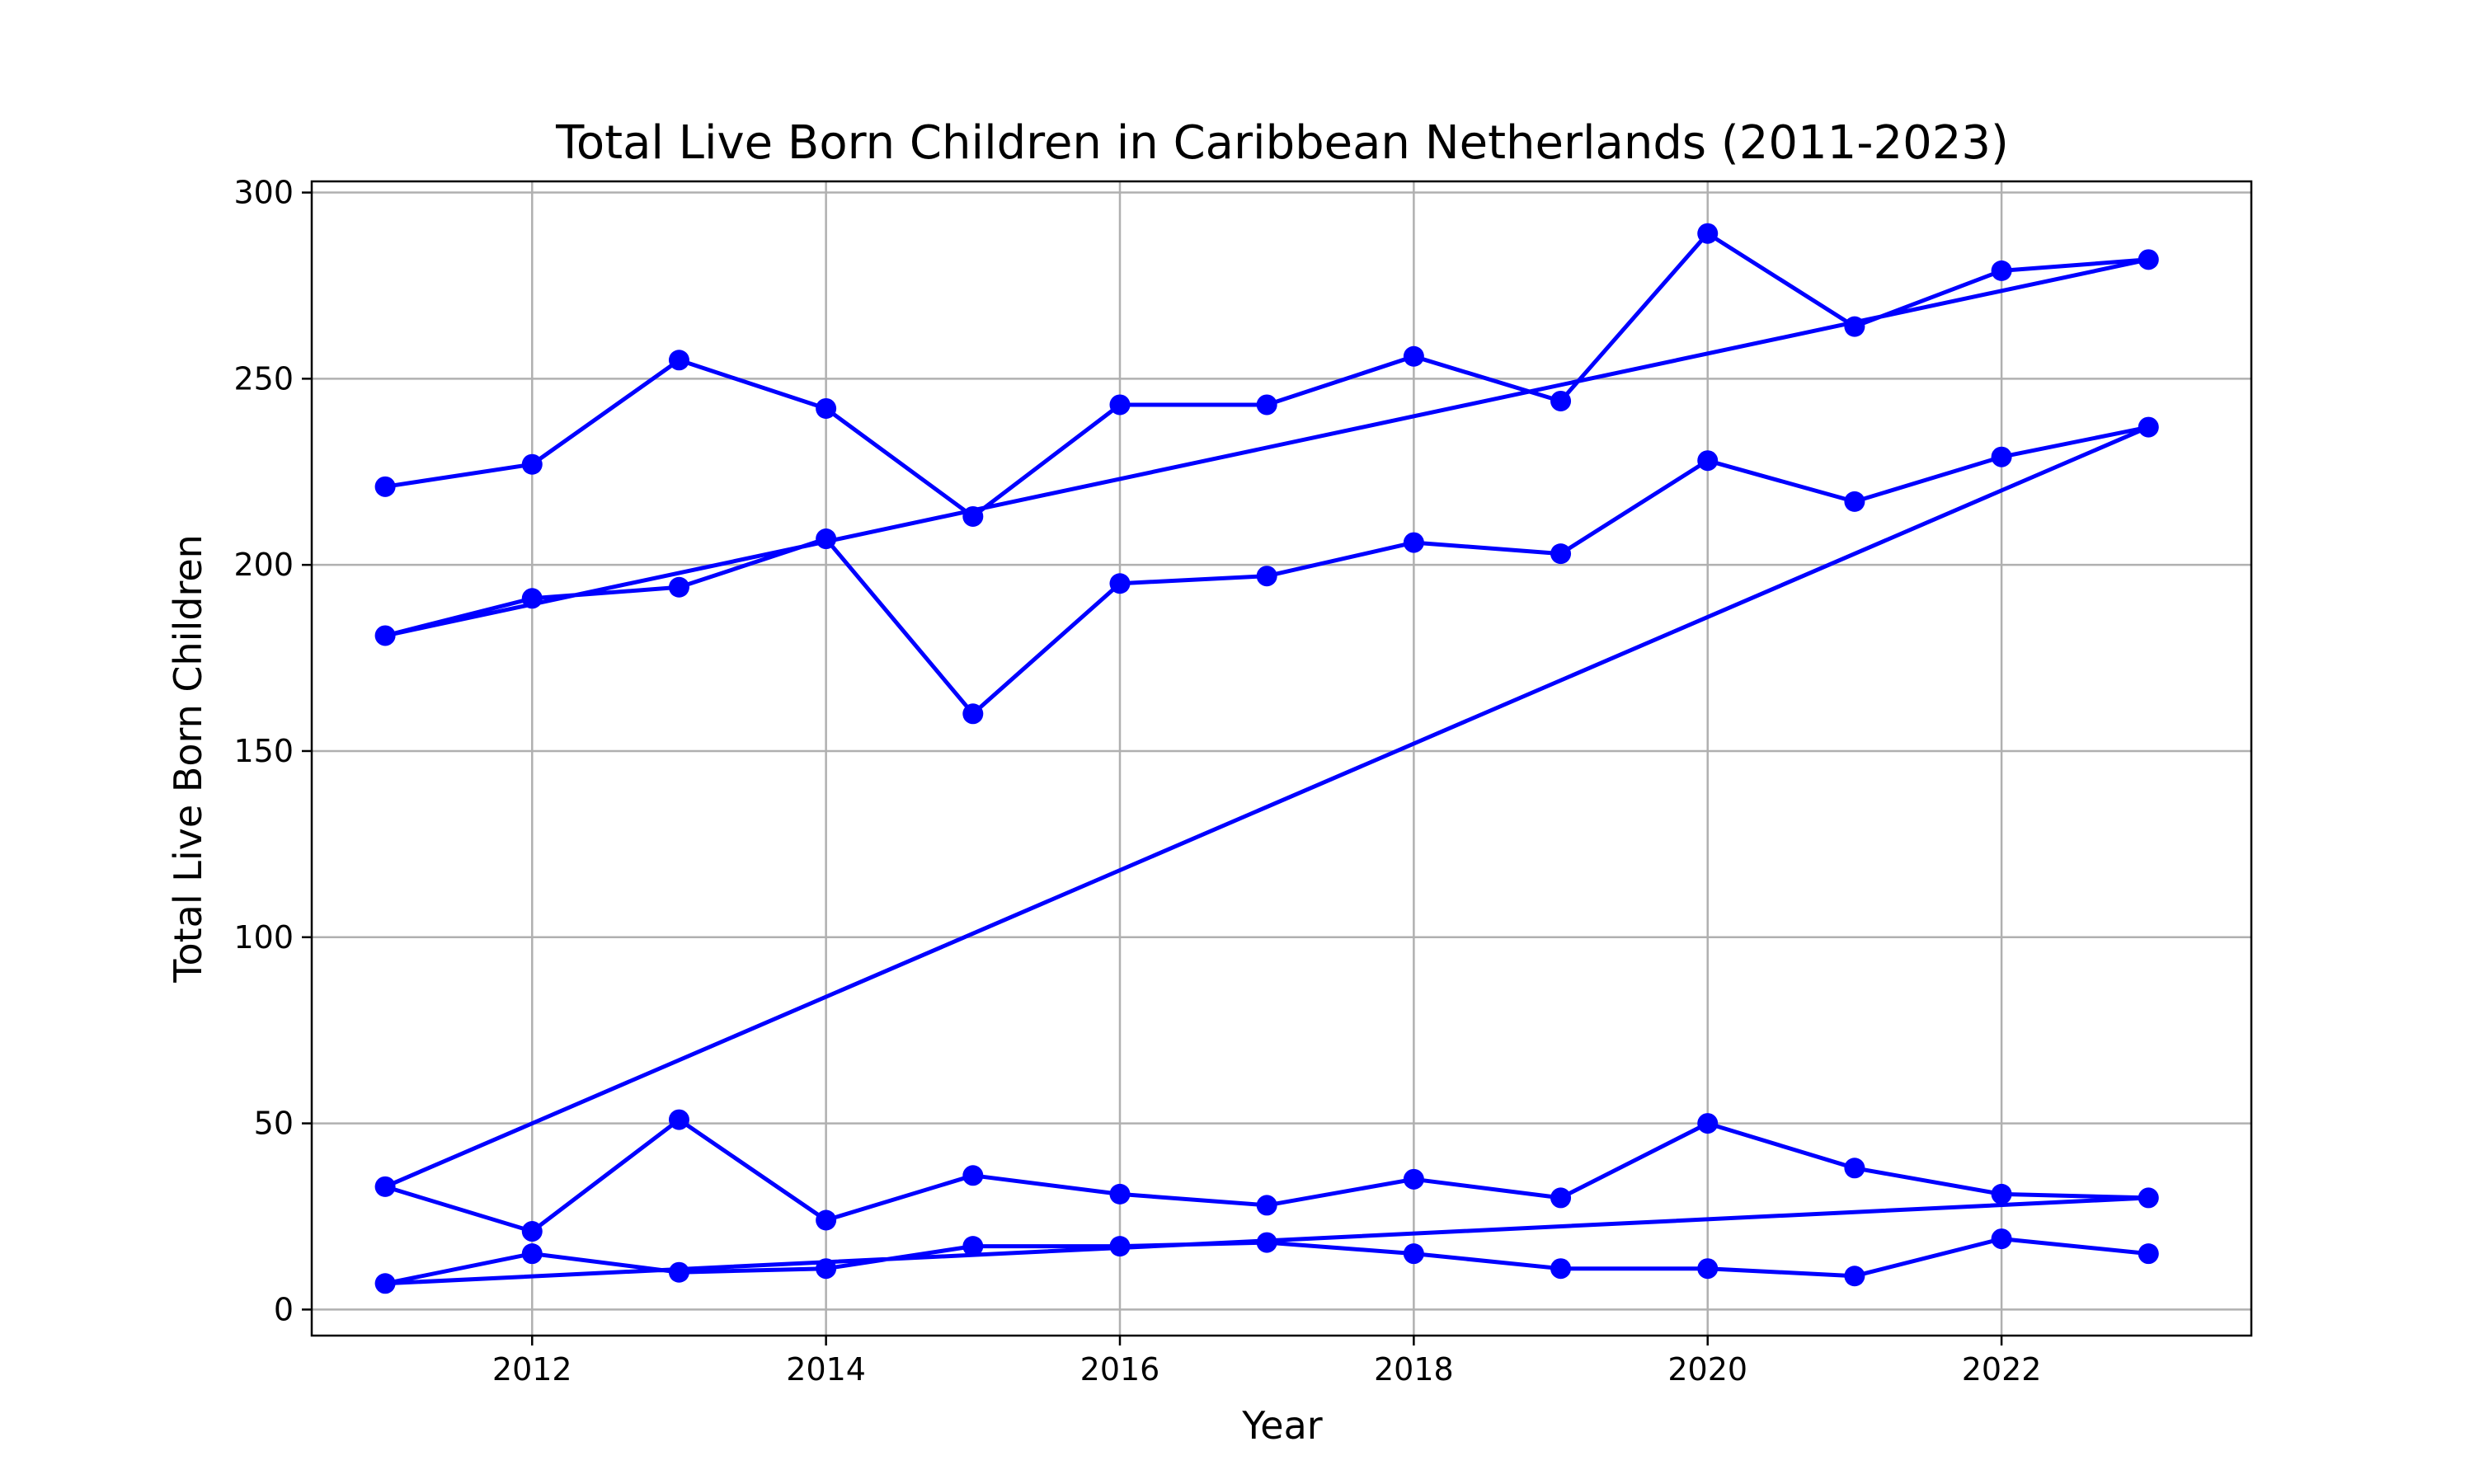 The height and width of the screenshot is (1484, 2474). What do you see at coordinates (284, 1309) in the screenshot?
I see `y-tick-label: 0` at bounding box center [284, 1309].